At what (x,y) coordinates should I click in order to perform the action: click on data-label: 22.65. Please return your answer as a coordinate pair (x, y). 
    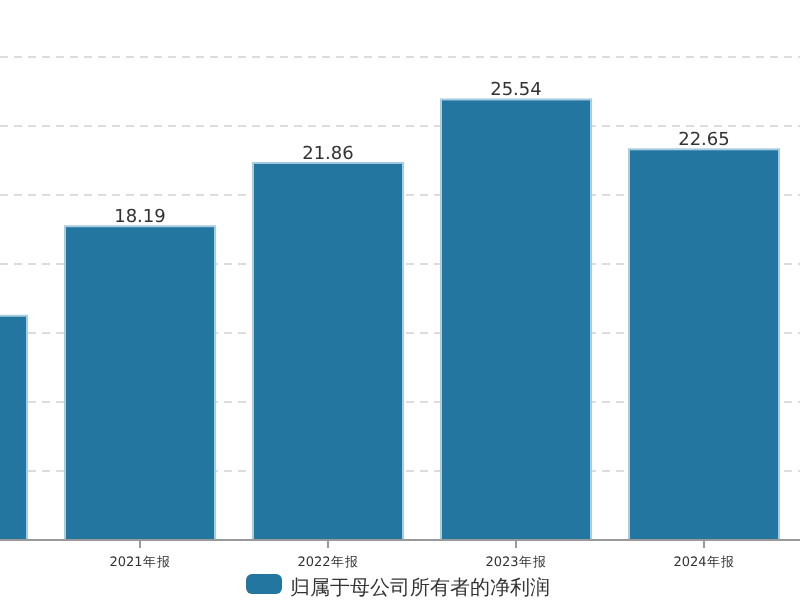
    Looking at the image, I should click on (704, 141).